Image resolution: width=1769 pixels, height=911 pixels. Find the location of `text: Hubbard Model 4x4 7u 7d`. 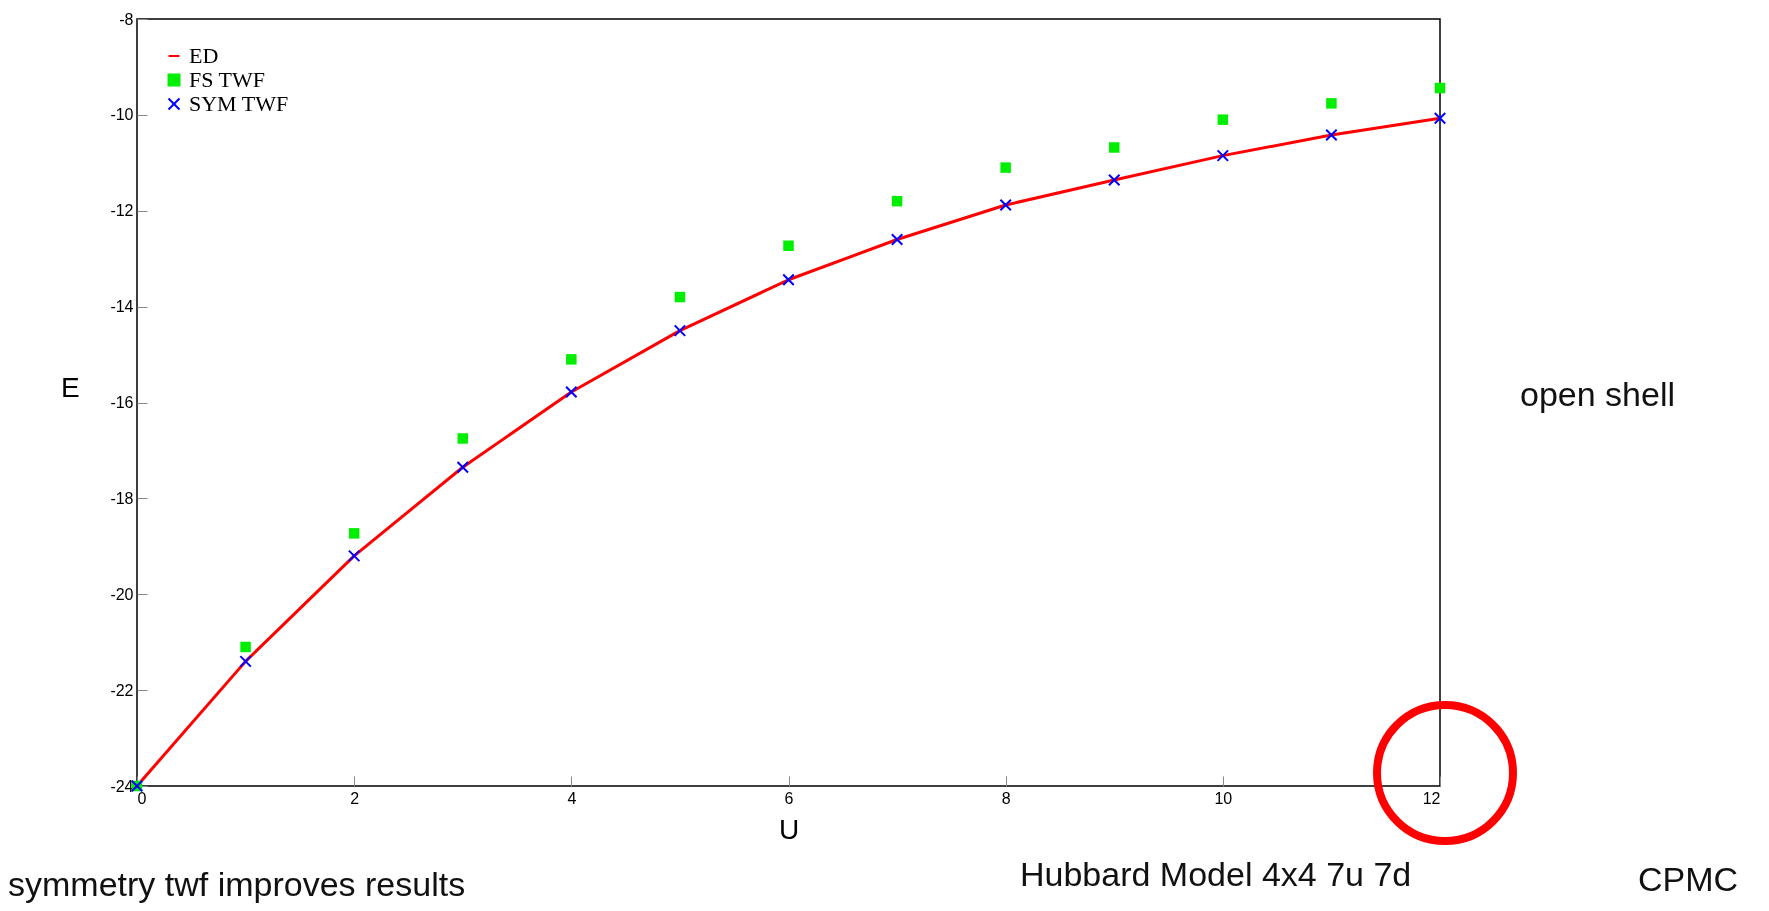

text: Hubbard Model 4x4 7u 7d is located at coordinates (1216, 874).